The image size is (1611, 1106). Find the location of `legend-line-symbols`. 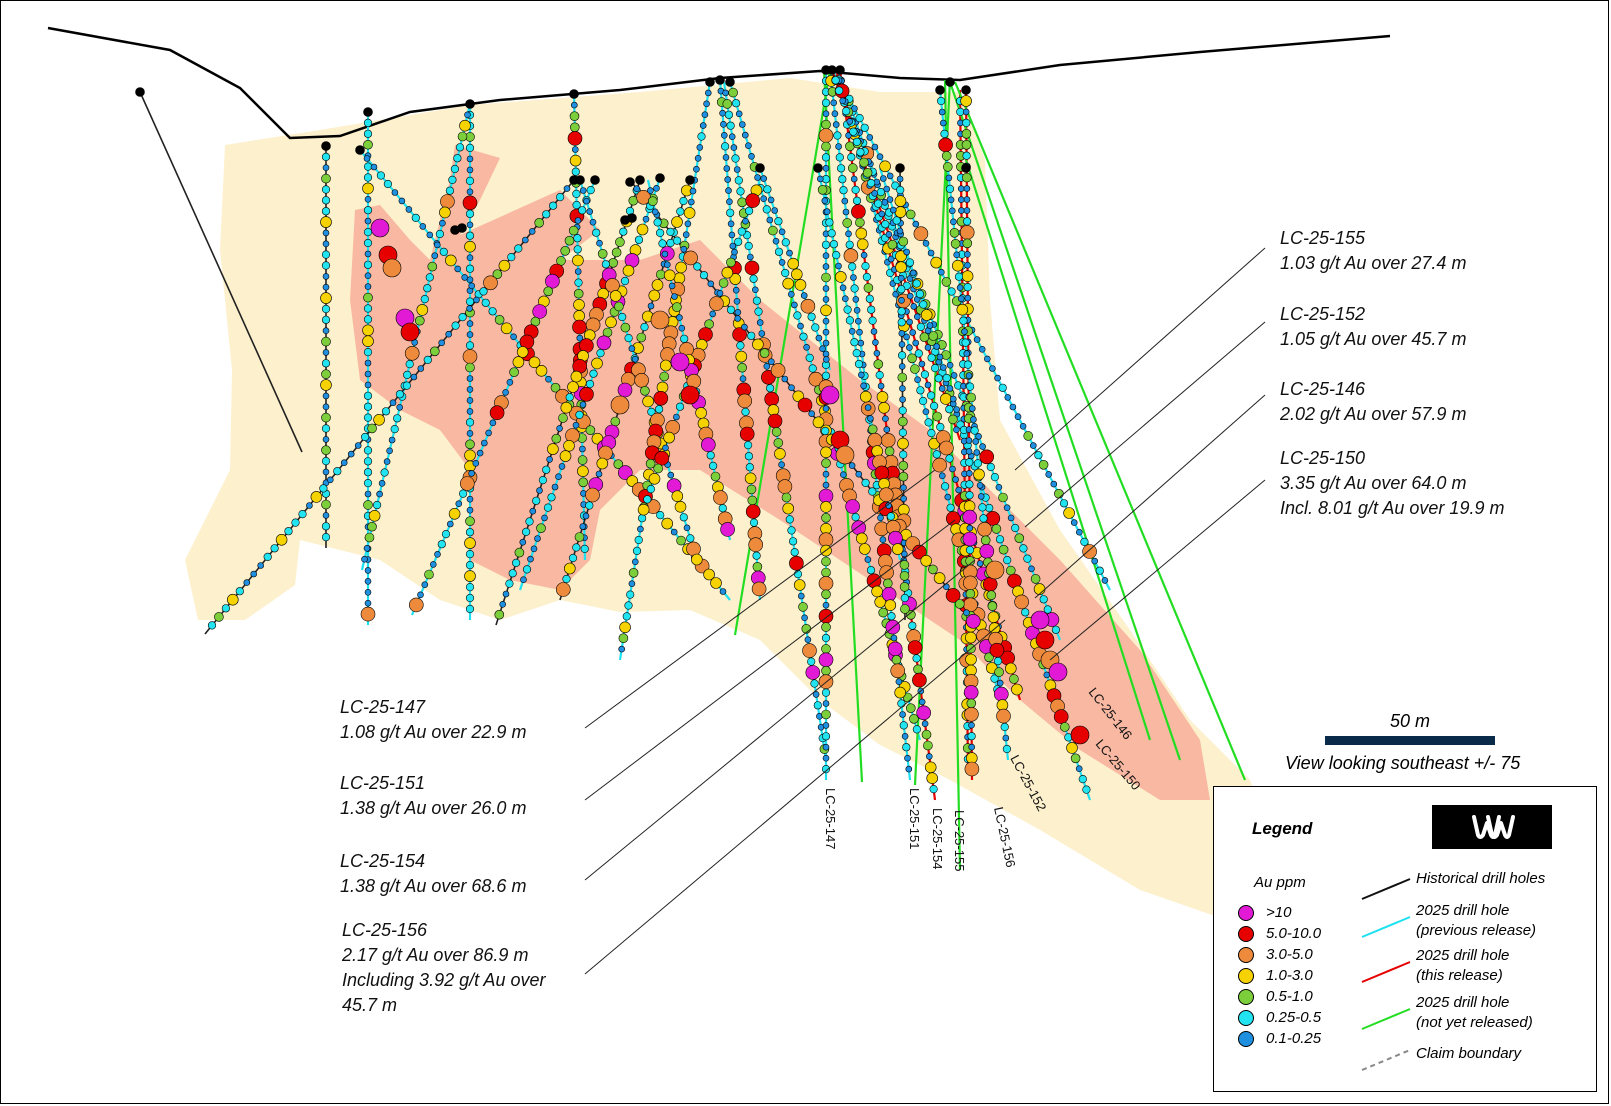

legend-line-symbols is located at coordinates (1386, 974).